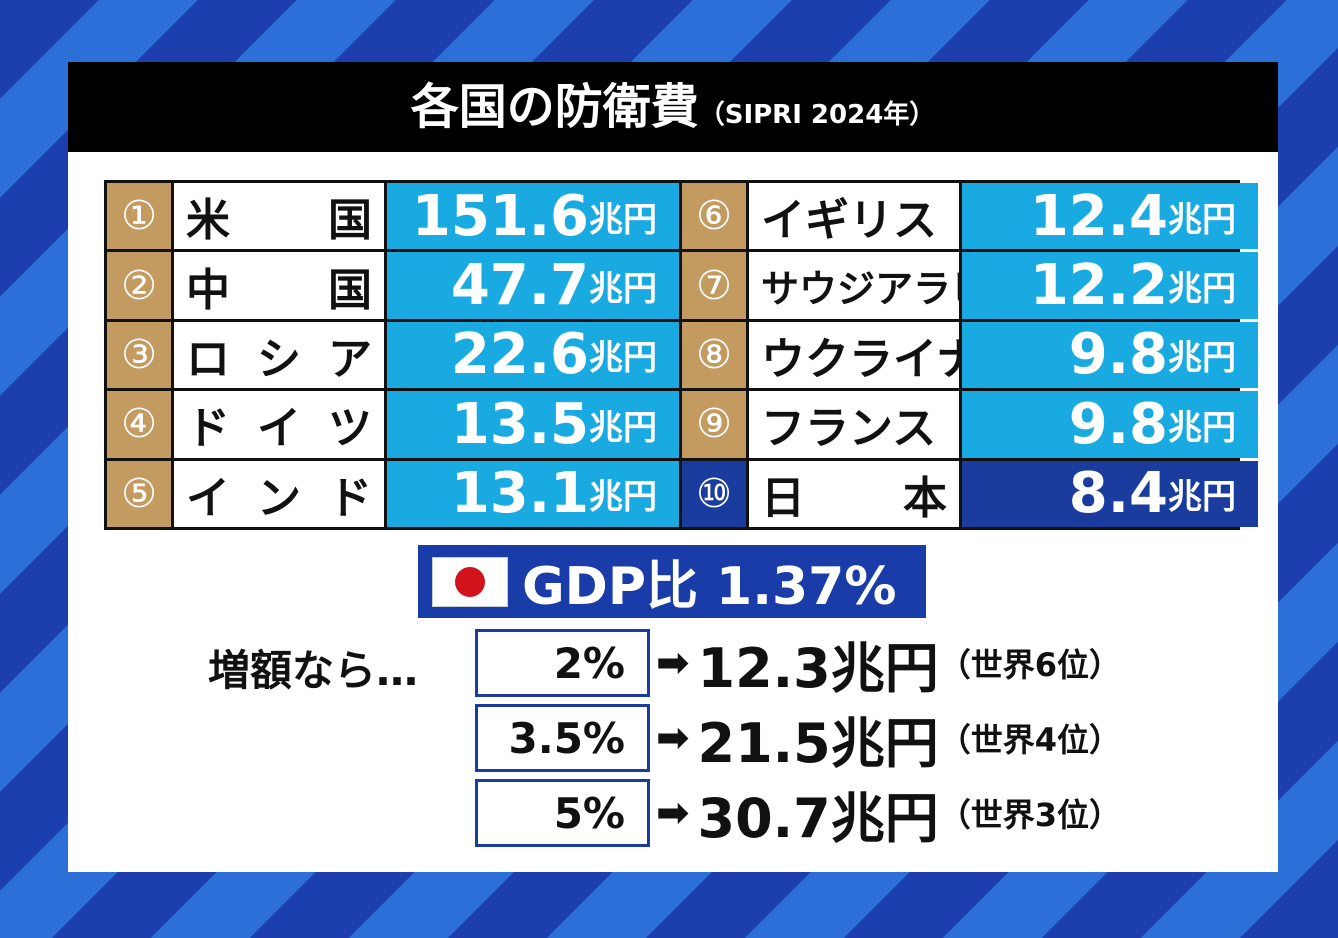 Image resolution: width=1338 pixels, height=938 pixels. I want to click on country-name-part: ン, so click(279, 498).